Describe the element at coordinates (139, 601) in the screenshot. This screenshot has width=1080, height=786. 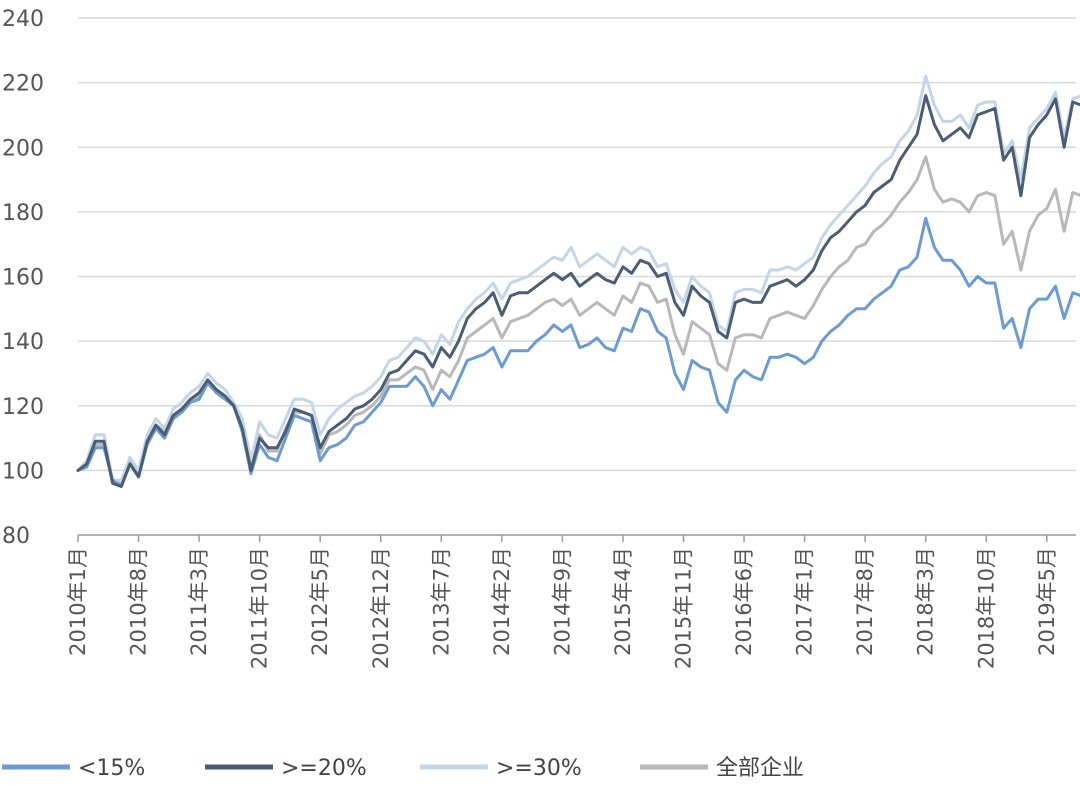
I see `x-tick-label: 2010年8月` at that location.